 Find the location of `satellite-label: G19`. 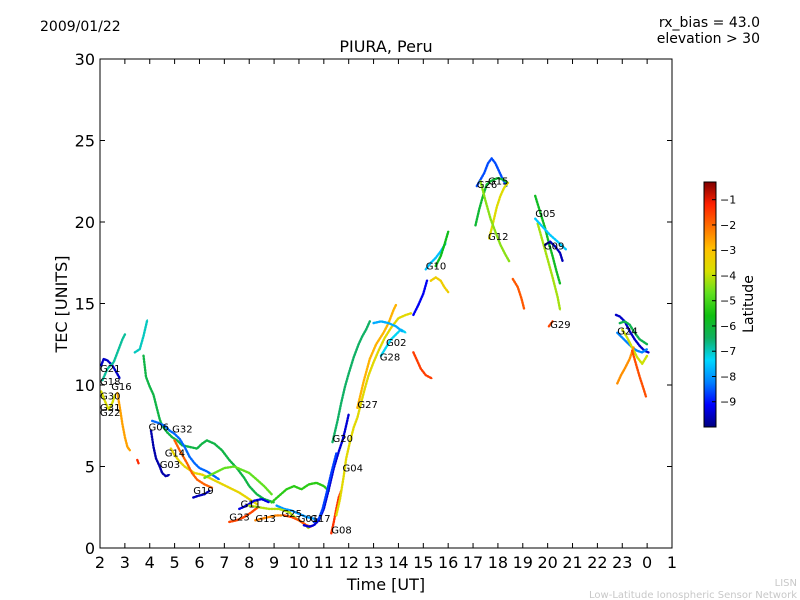

satellite-label: G19 is located at coordinates (203, 491).